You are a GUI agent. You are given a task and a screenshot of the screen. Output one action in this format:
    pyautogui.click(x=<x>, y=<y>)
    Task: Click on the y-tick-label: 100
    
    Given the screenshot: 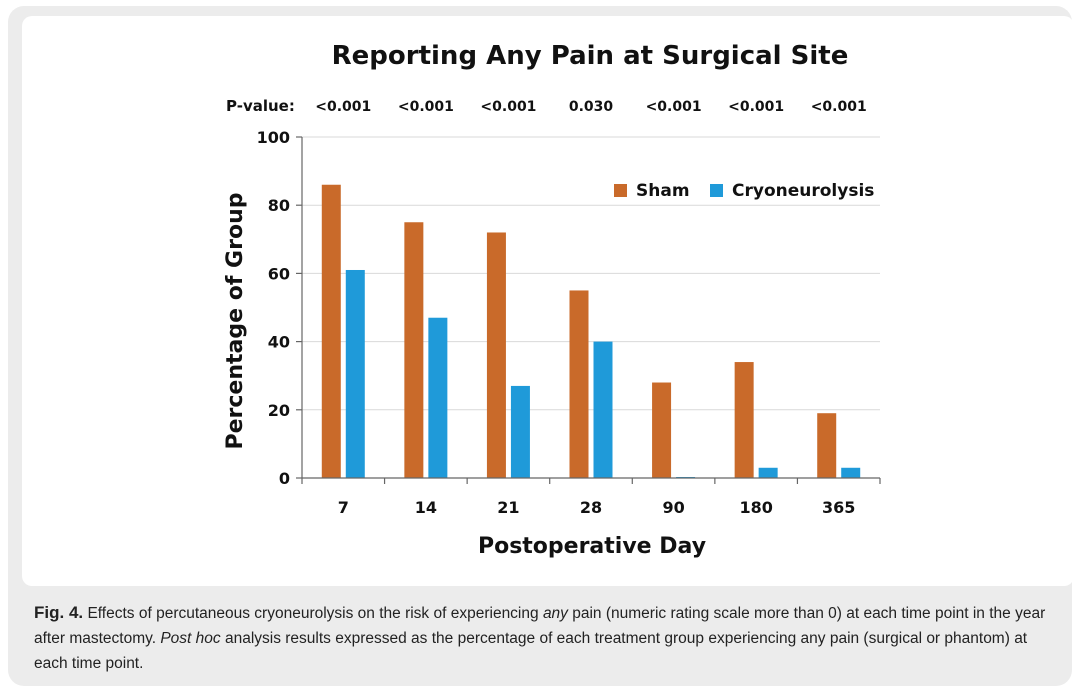 What is the action you would take?
    pyautogui.click(x=273, y=137)
    